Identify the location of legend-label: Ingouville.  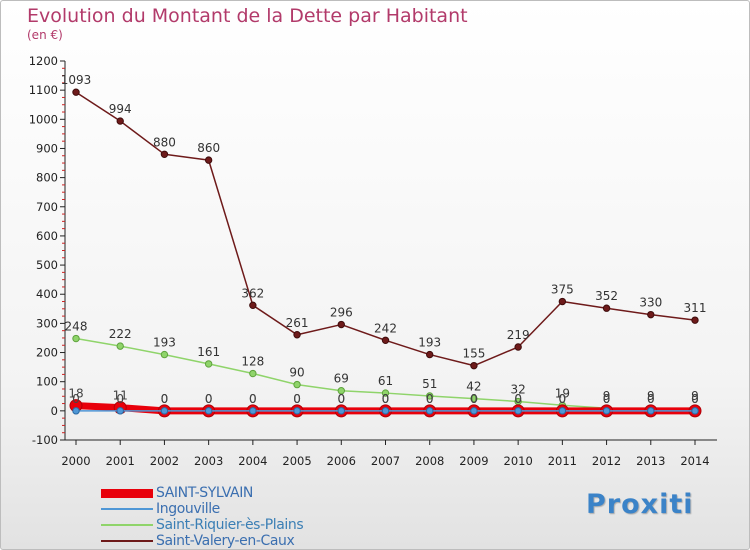
(188, 509).